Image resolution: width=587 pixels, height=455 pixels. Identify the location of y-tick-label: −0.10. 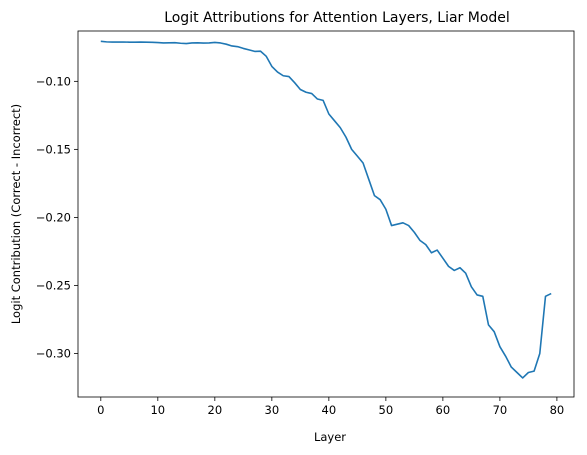
(53, 81).